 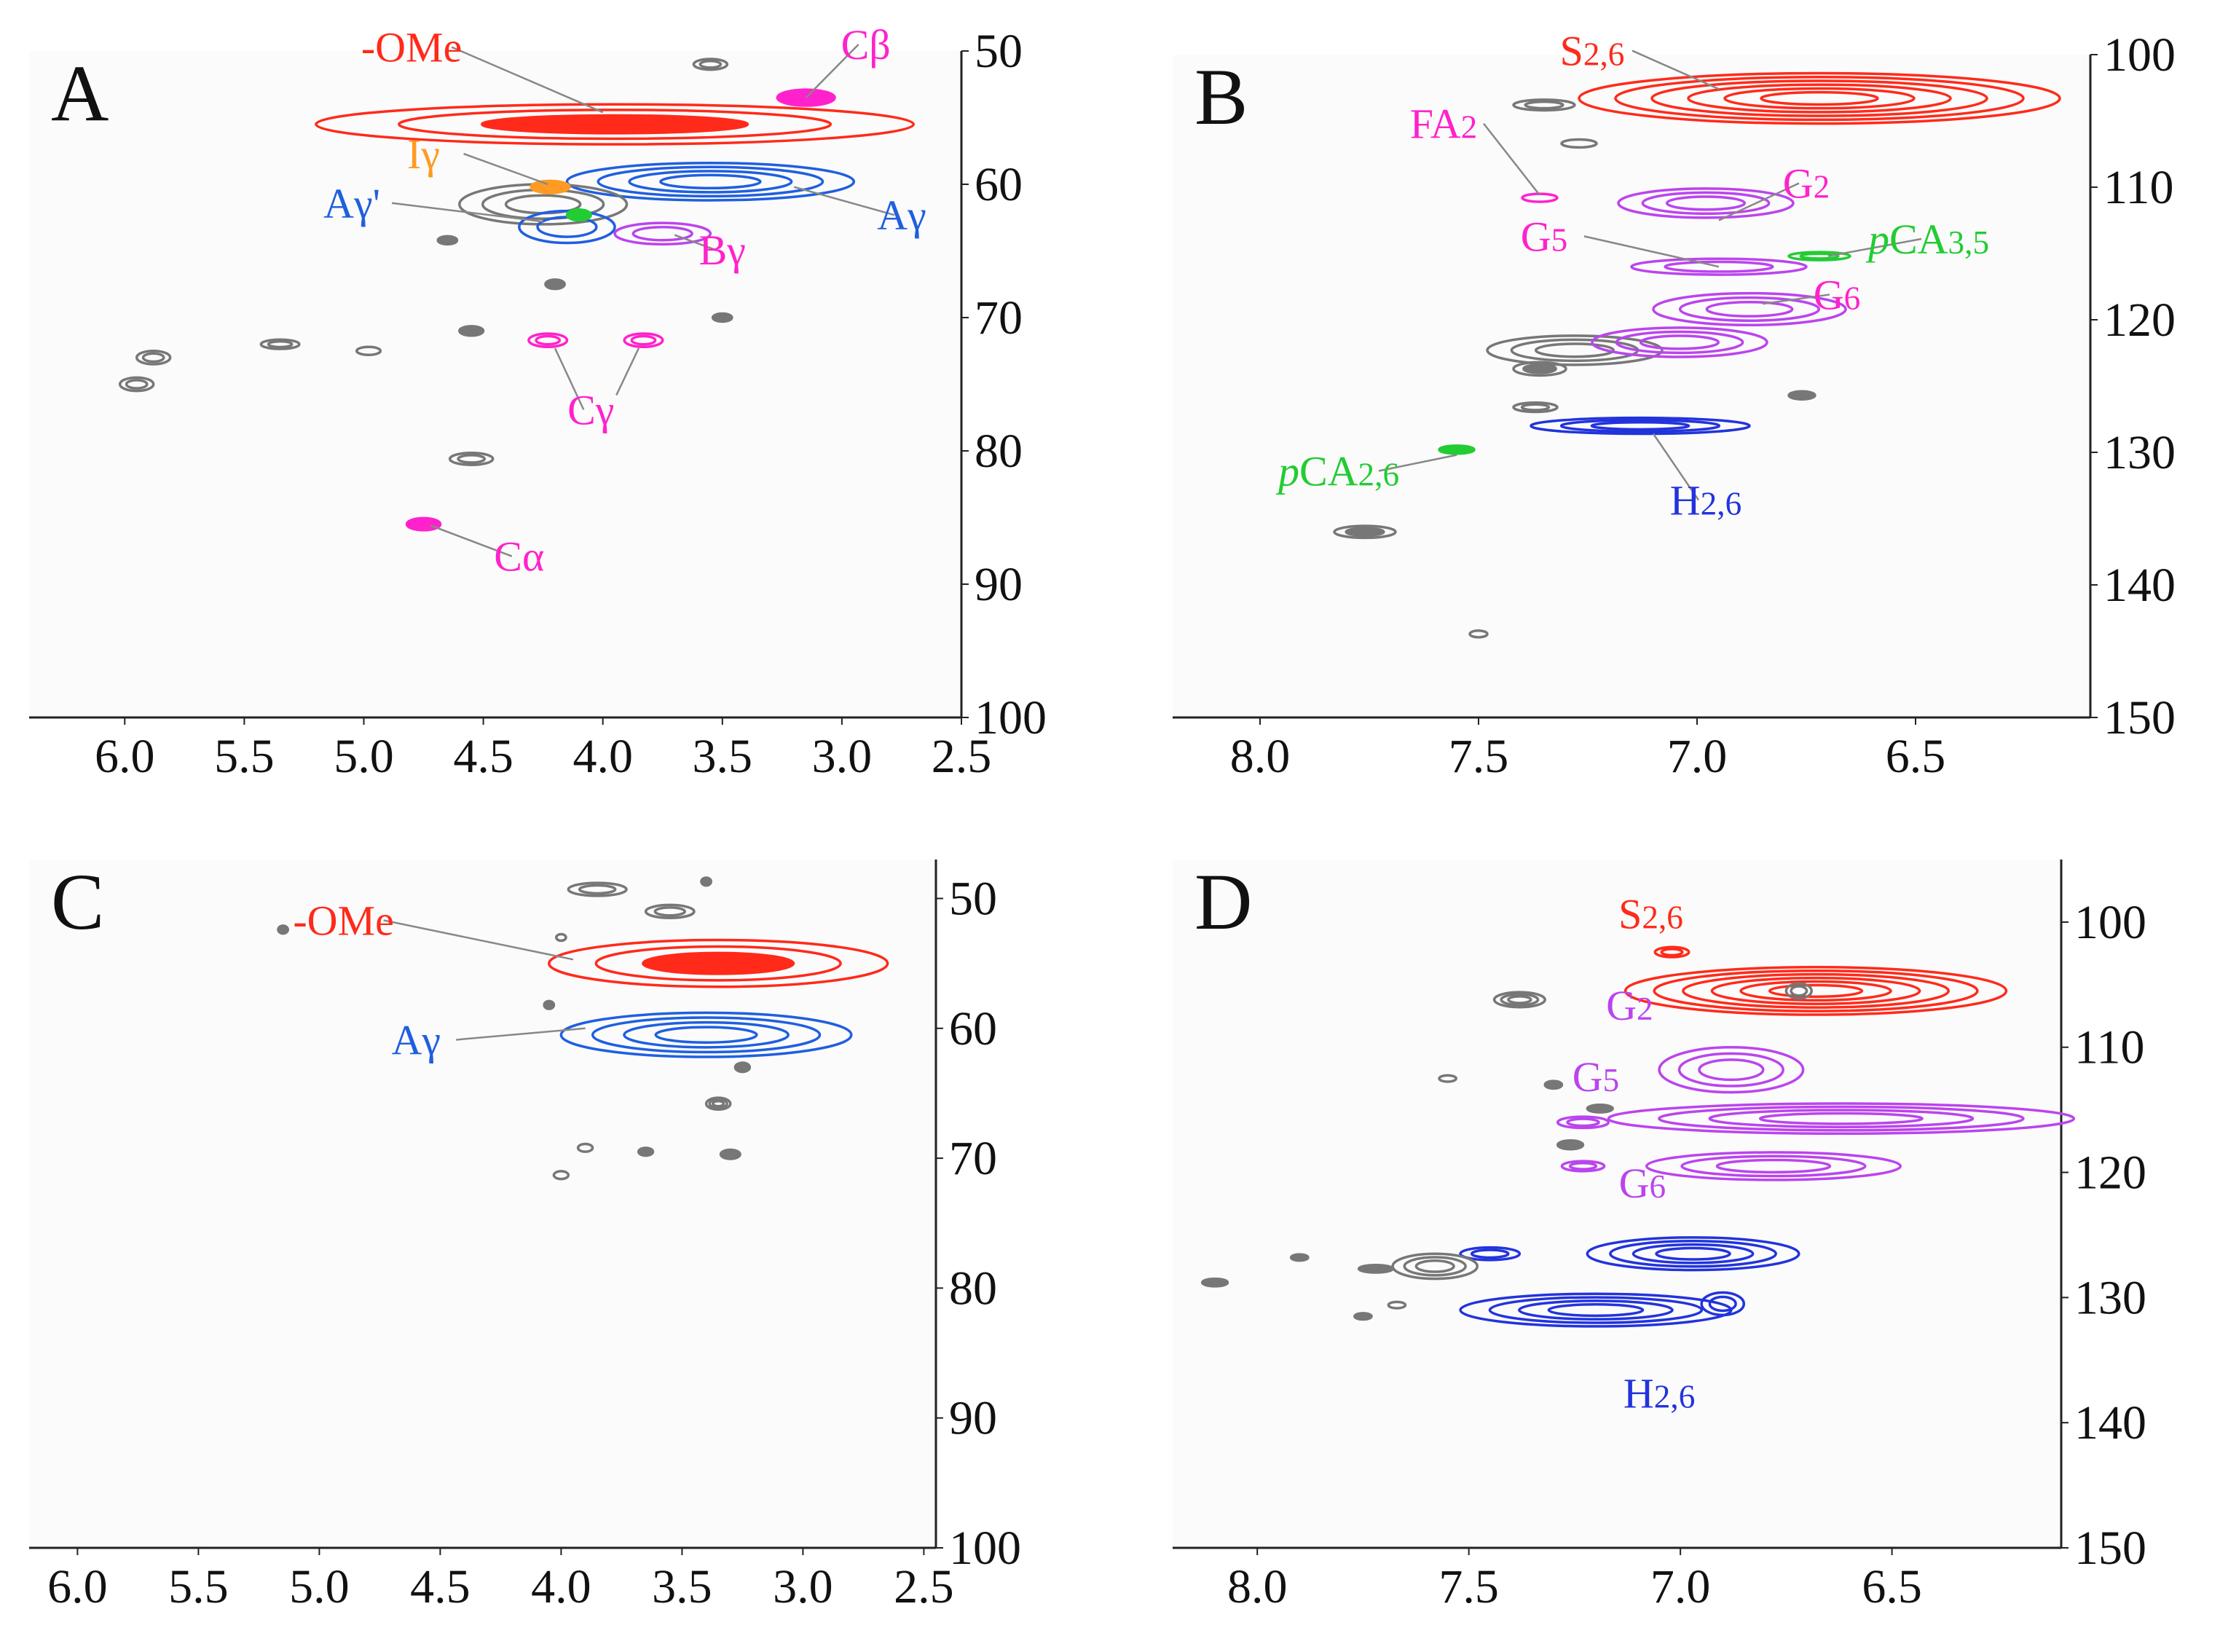 I want to click on peak-label: S2,6, so click(x=1593, y=51).